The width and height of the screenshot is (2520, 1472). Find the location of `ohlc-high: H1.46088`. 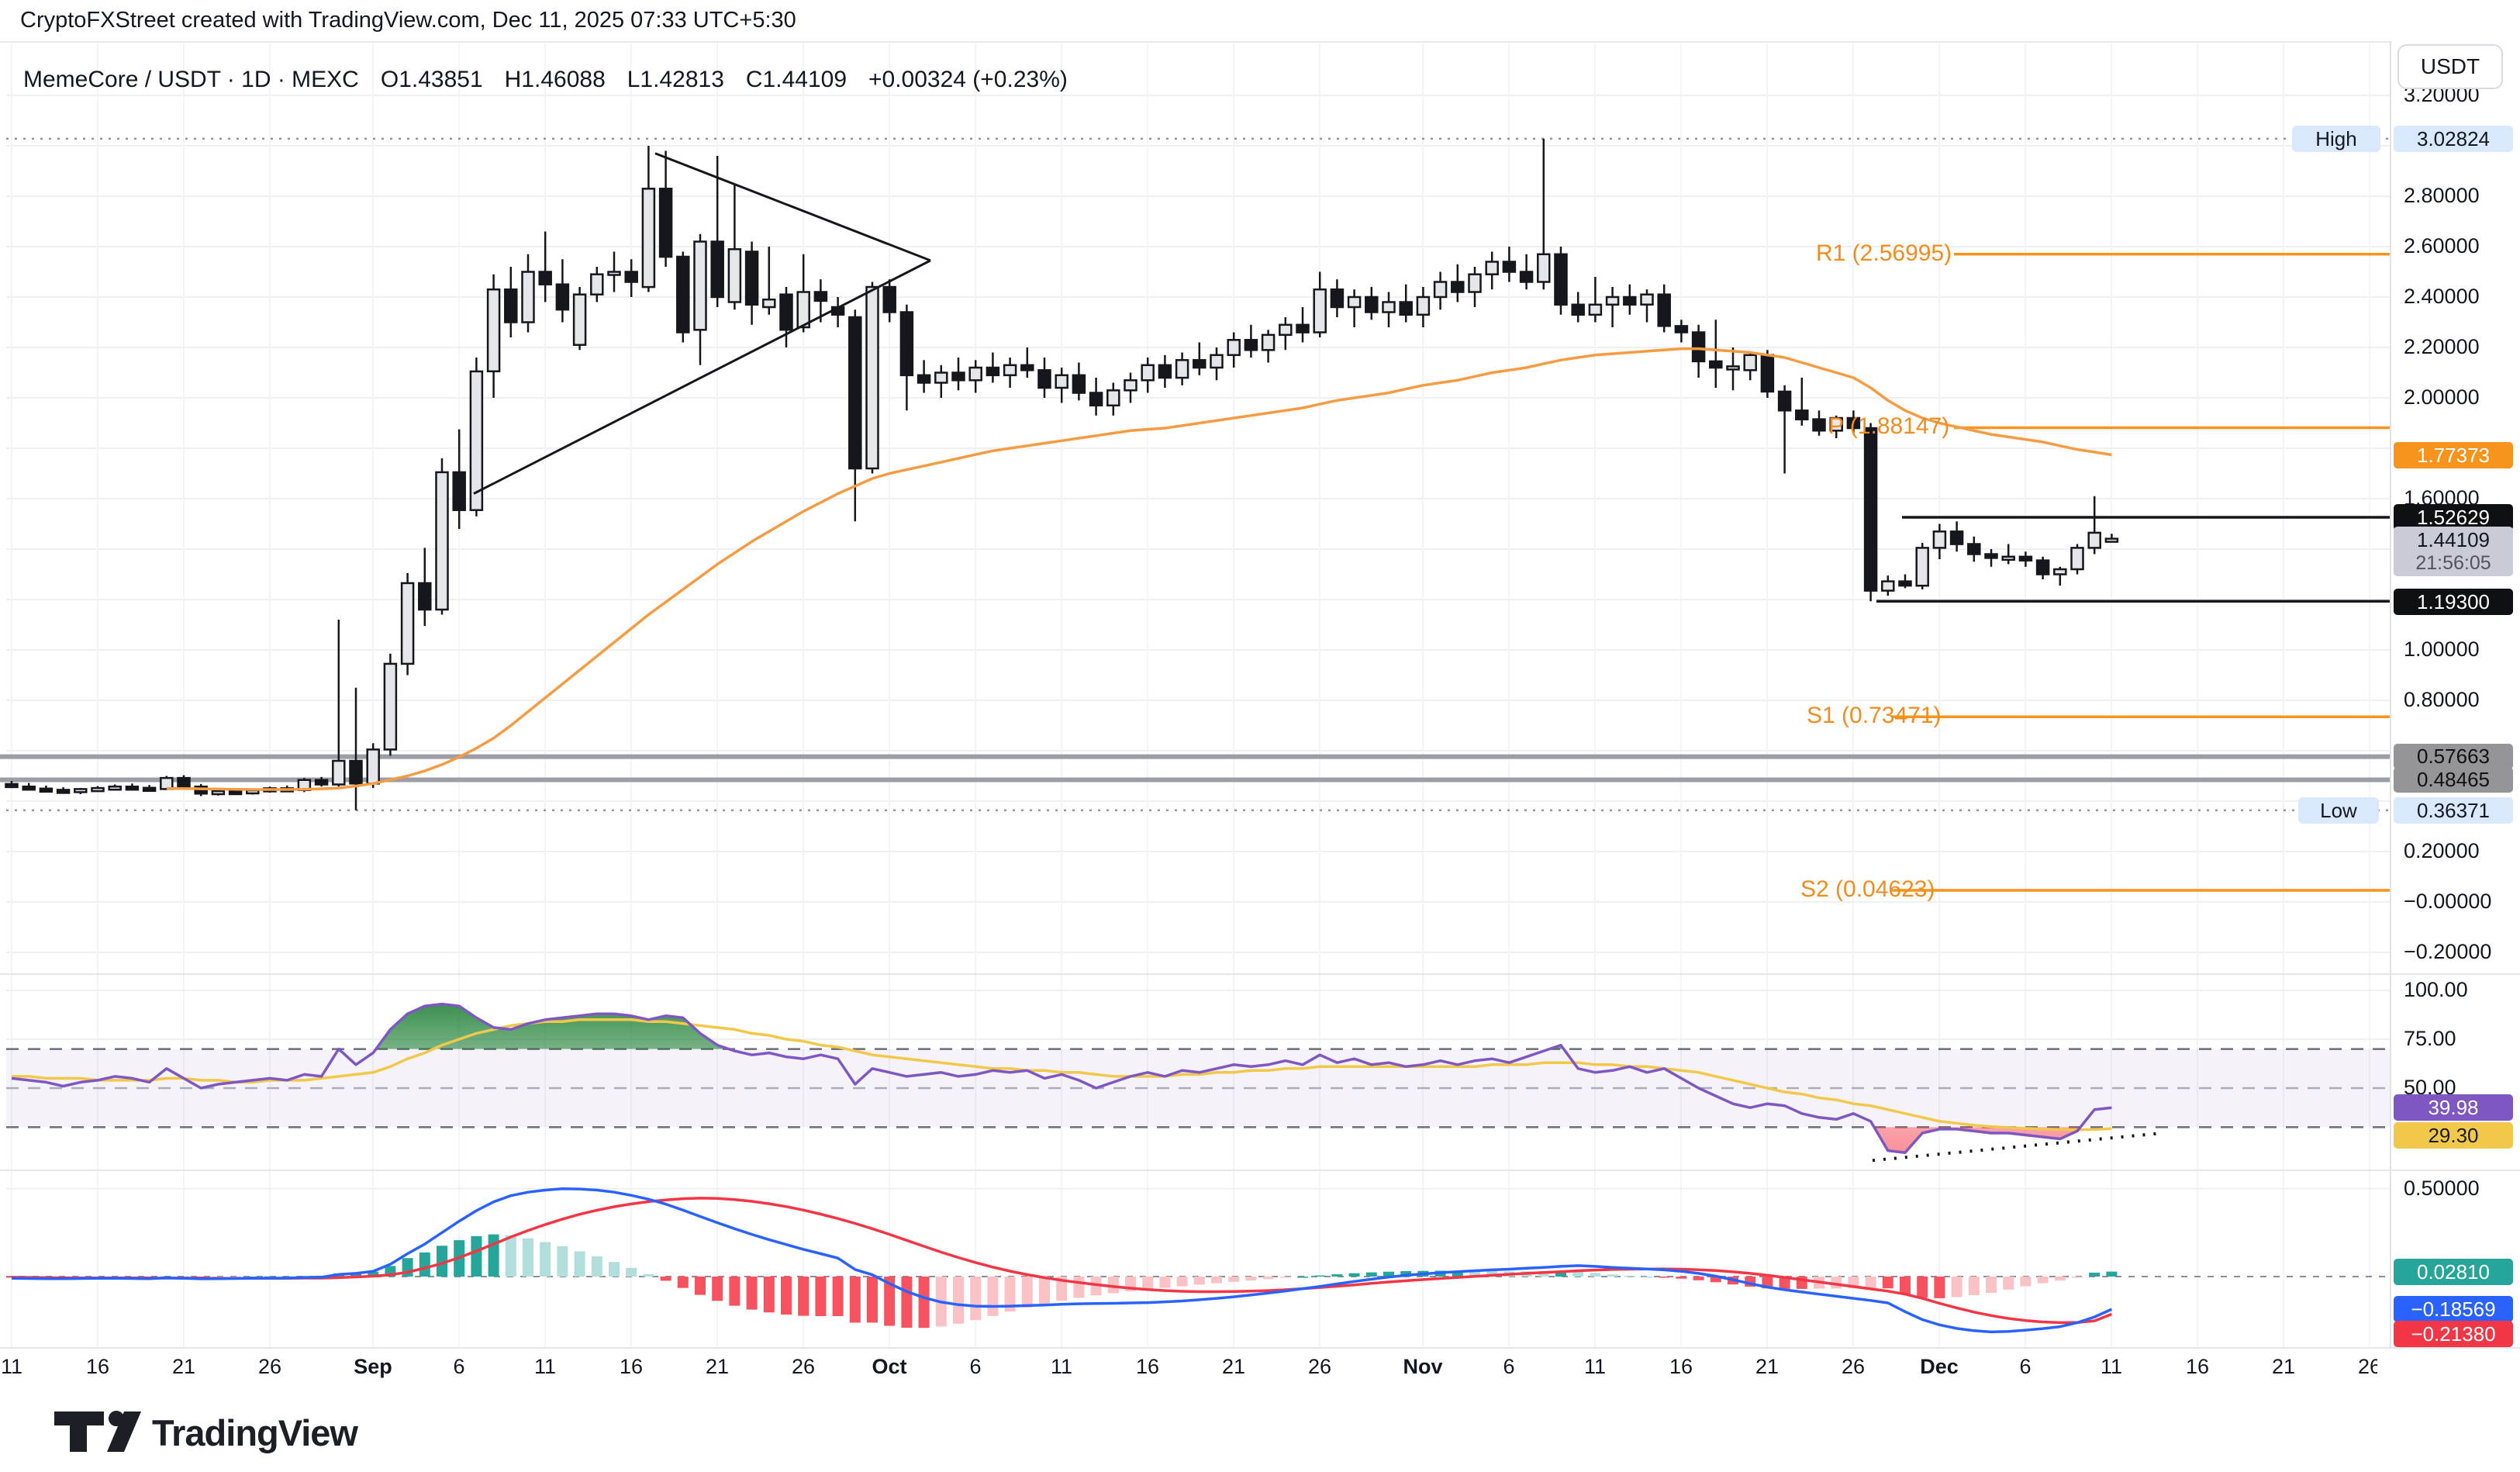

ohlc-high: H1.46088 is located at coordinates (555, 79).